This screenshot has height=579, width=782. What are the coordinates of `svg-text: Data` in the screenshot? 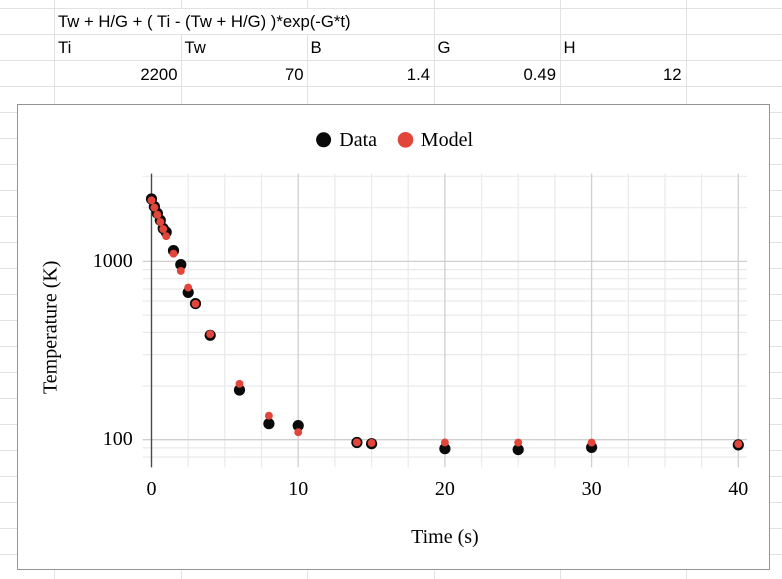 It's located at (358, 140).